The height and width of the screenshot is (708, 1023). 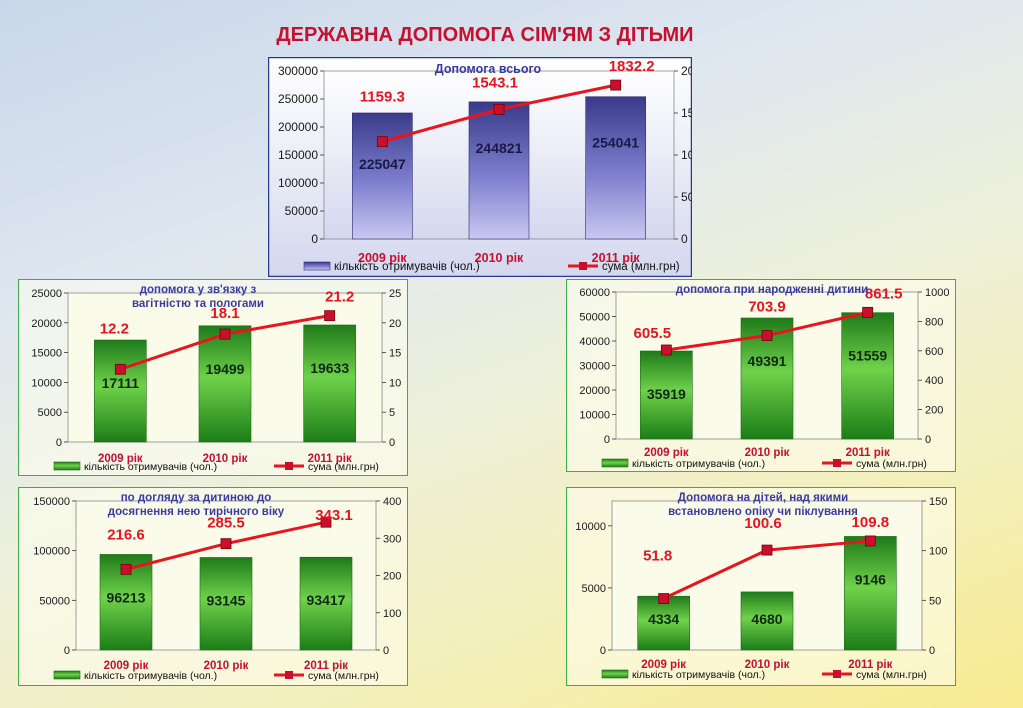 I want to click on y-tick-label-right: 5, so click(x=392, y=413).